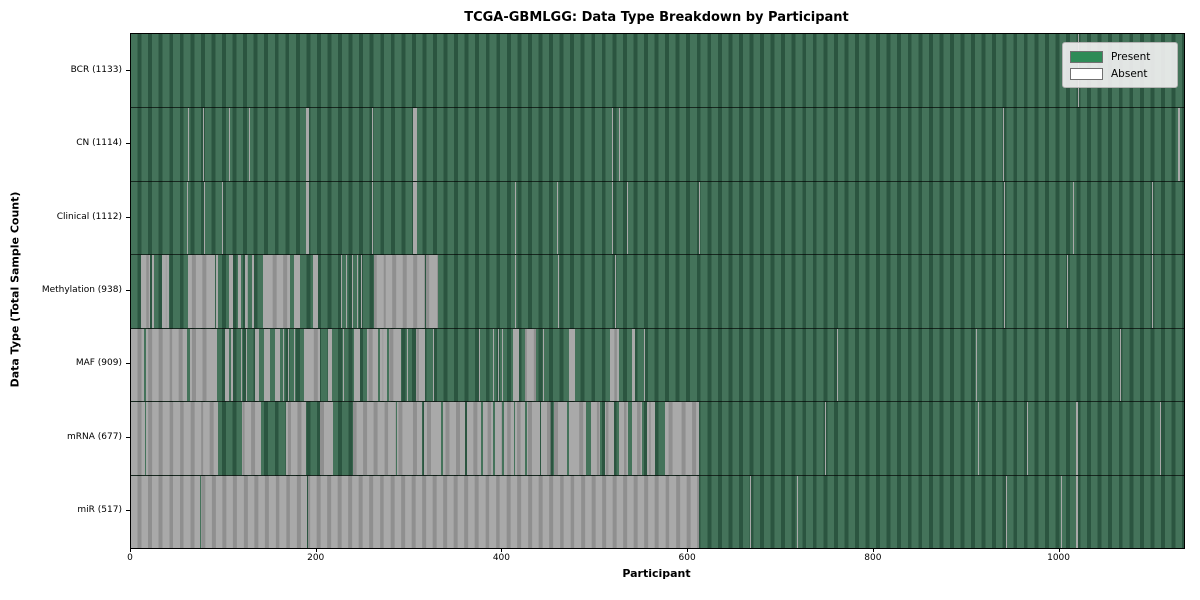  Describe the element at coordinates (1129, 73) in the screenshot. I see `legend-absent-label: Absent` at that location.